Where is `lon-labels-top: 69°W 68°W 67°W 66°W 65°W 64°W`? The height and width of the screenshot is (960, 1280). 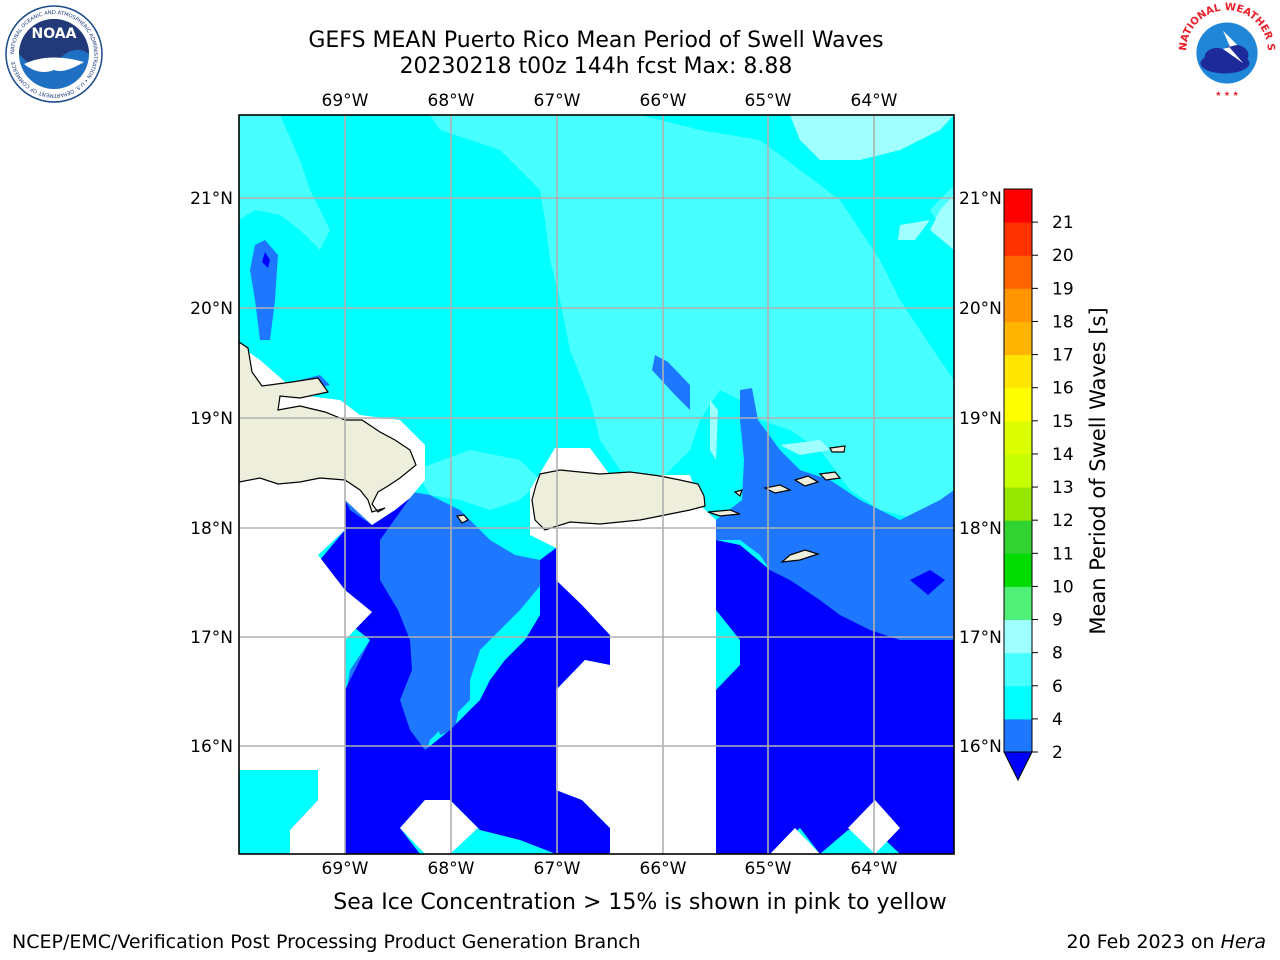
lon-labels-top: 69°W 68°W 67°W 66°W 65°W 64°W is located at coordinates (610, 101).